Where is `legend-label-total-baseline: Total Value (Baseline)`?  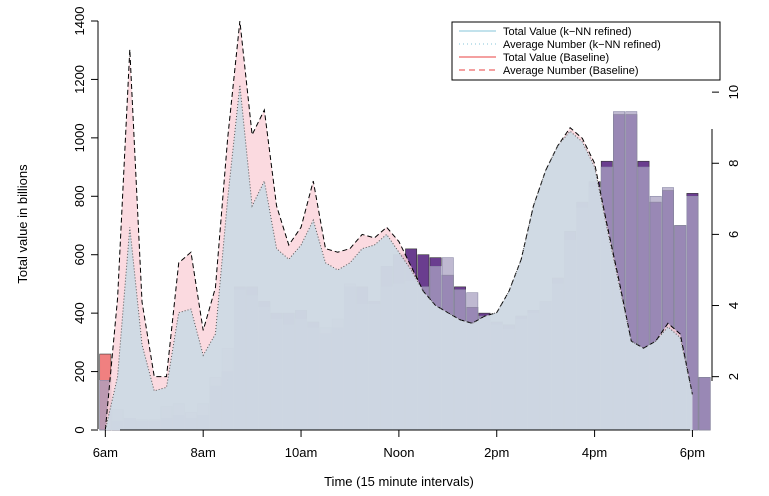
legend-label-total-baseline: Total Value (Baseline) is located at coordinates (556, 58).